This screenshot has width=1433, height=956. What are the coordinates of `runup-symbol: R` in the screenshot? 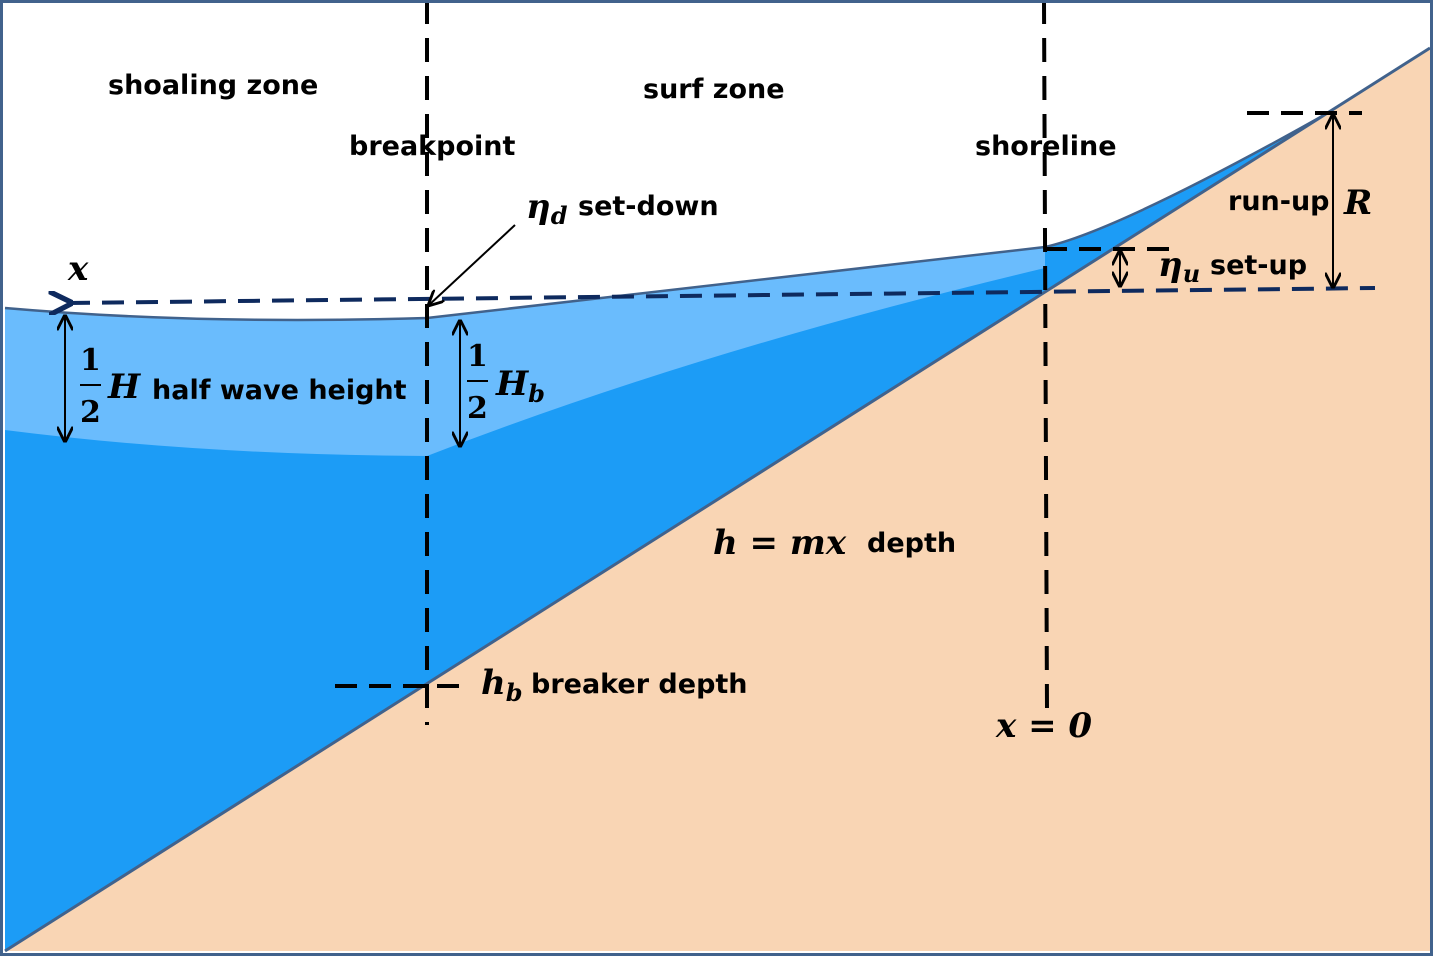 It's located at (1357, 203).